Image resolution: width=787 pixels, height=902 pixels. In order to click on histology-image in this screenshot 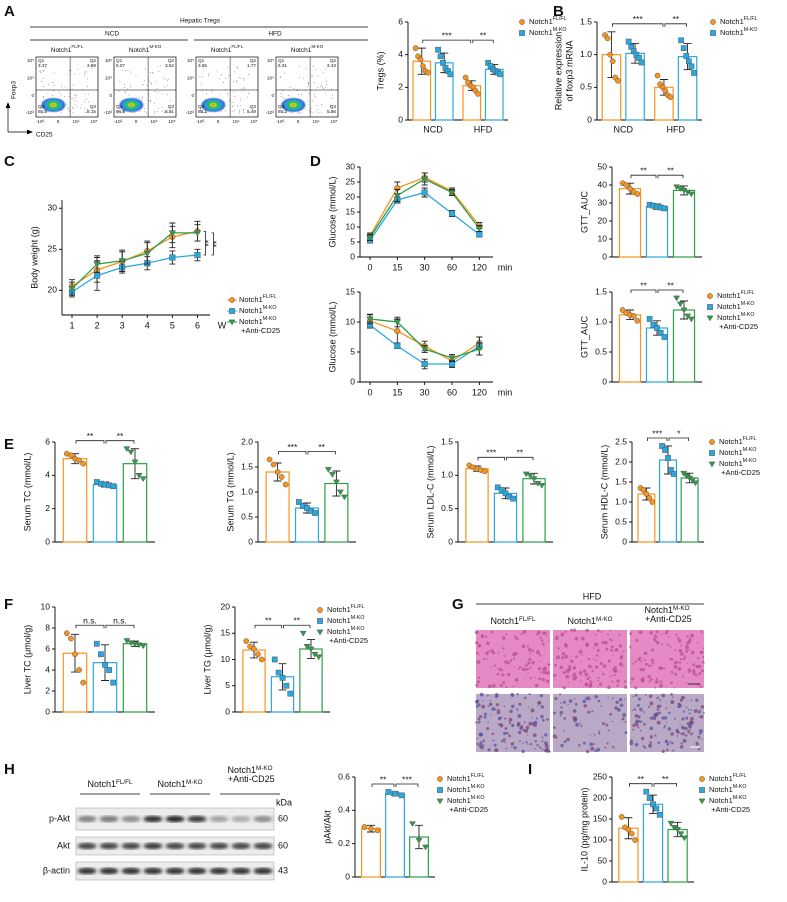, I will do `click(513, 659)`.